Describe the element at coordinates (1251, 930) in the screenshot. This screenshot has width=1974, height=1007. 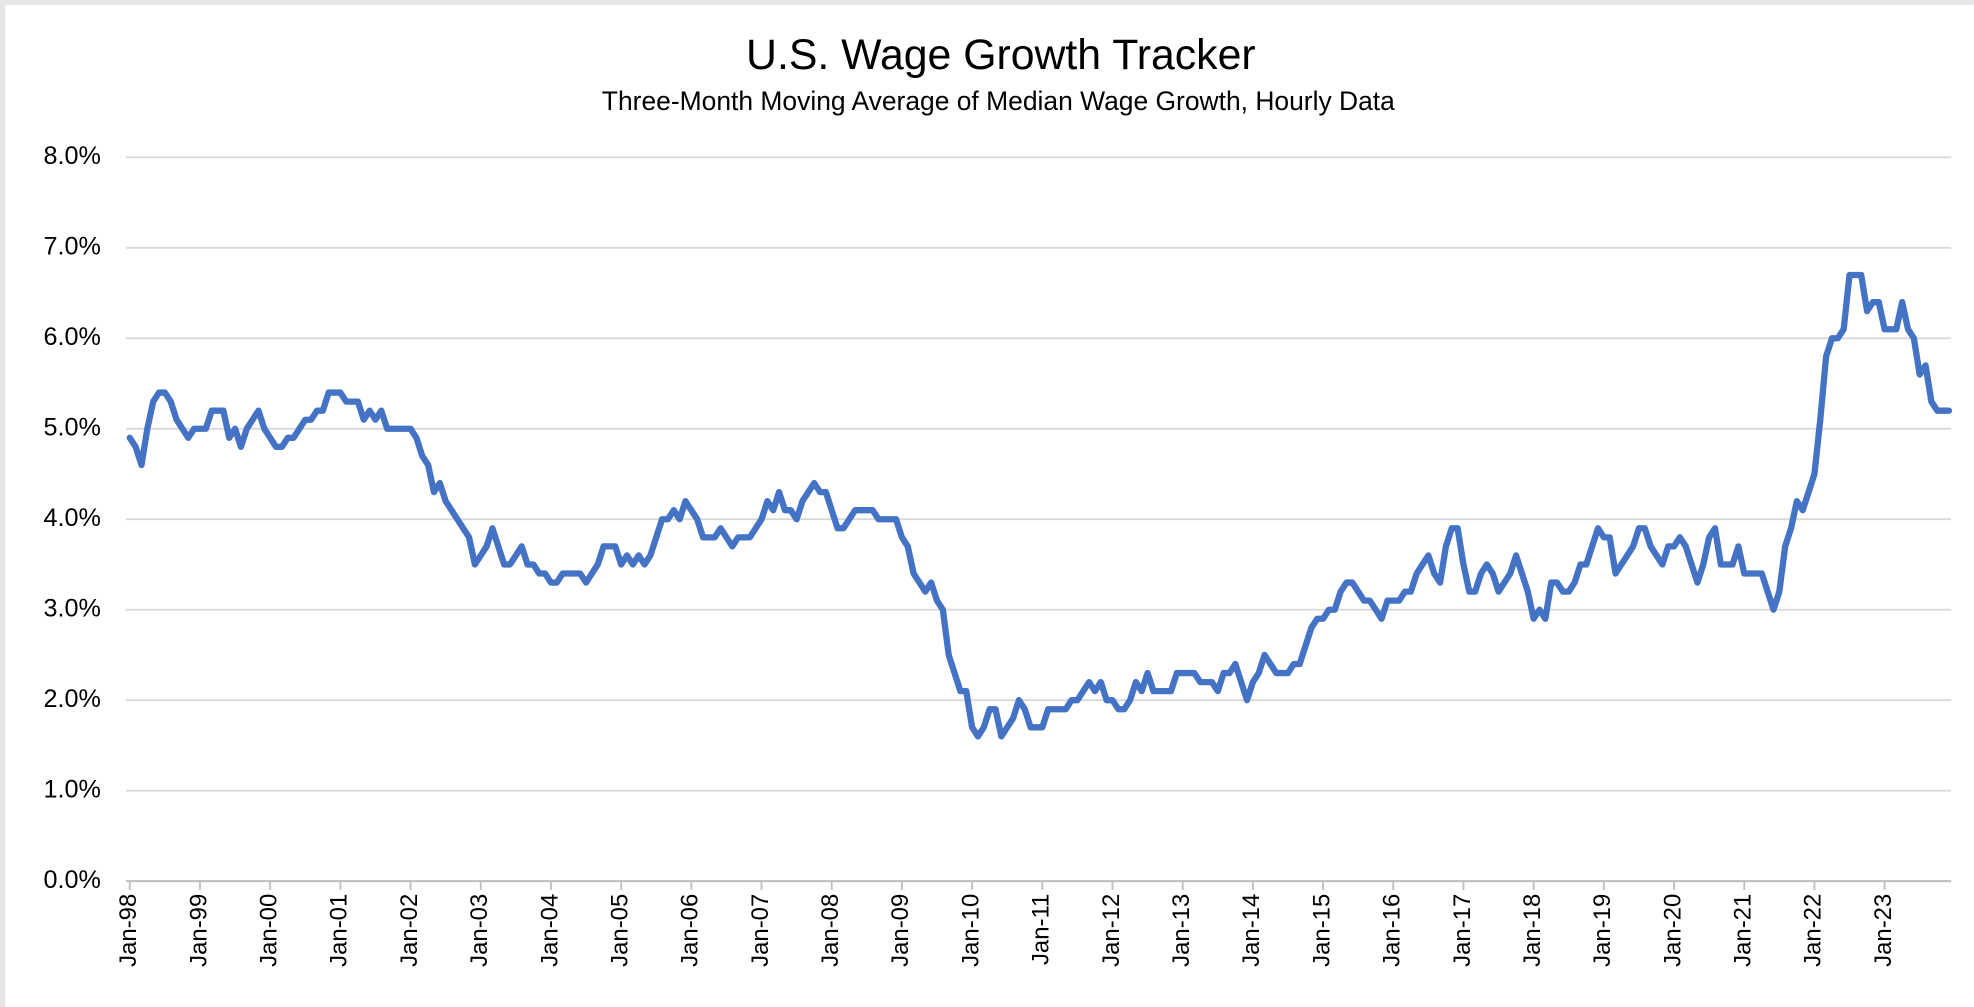
I see `x-tick-label: Jan-14` at that location.